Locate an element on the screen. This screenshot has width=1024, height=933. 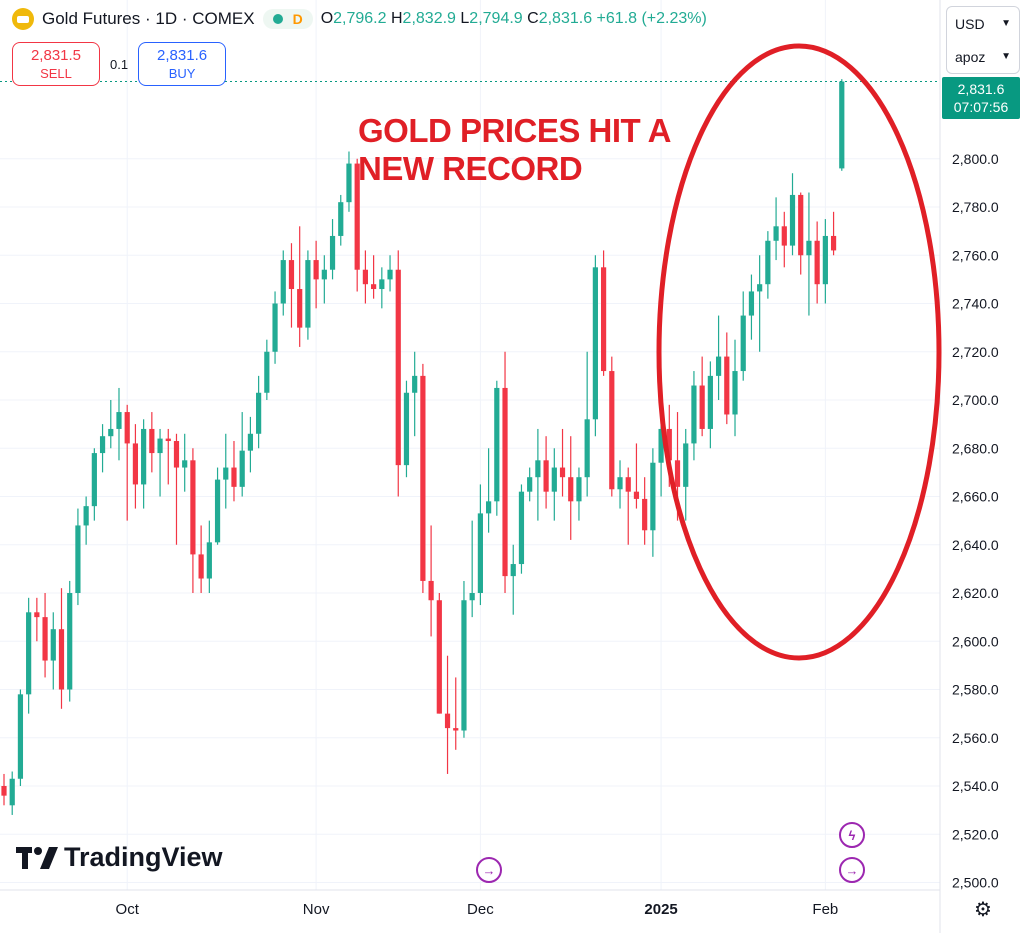
scale-row: apoz ▼ is located at coordinates (983, 56).